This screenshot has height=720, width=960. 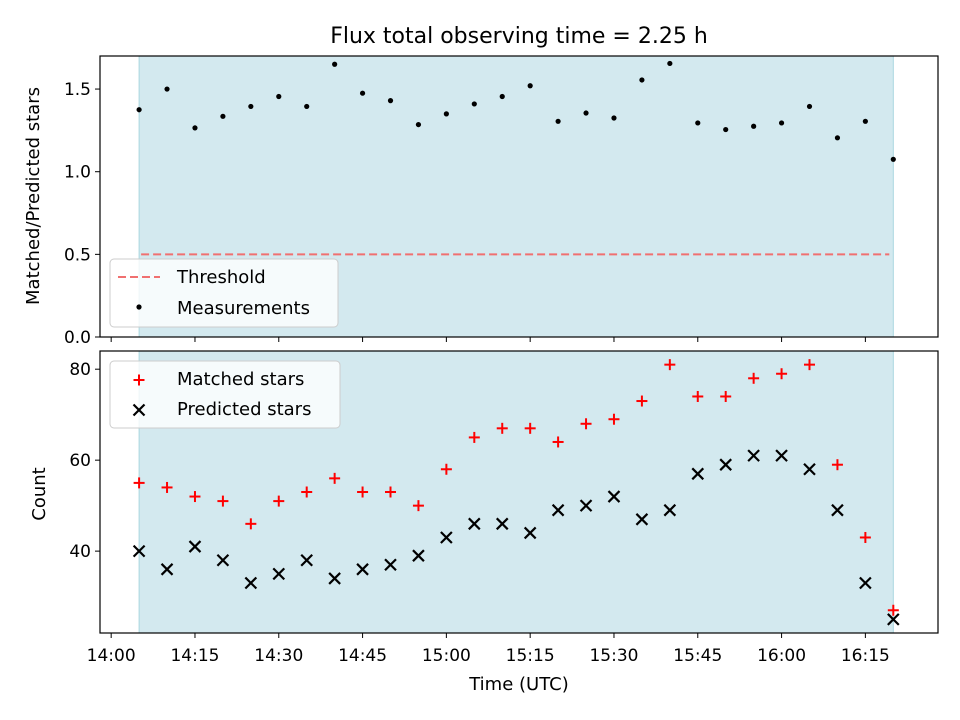 I want to click on x-axis-label: Time (UTC), so click(x=518, y=684).